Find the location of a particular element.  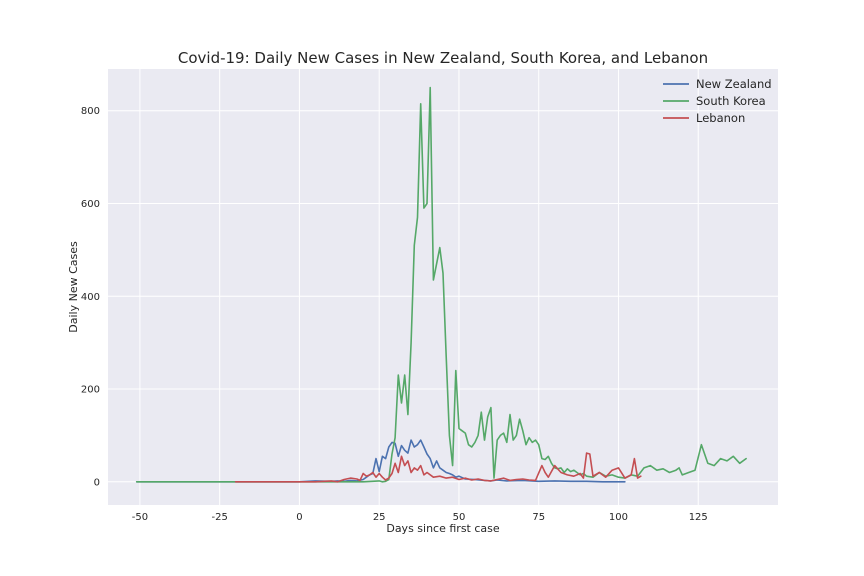

y-tick-label: 200 is located at coordinates (90, 390).